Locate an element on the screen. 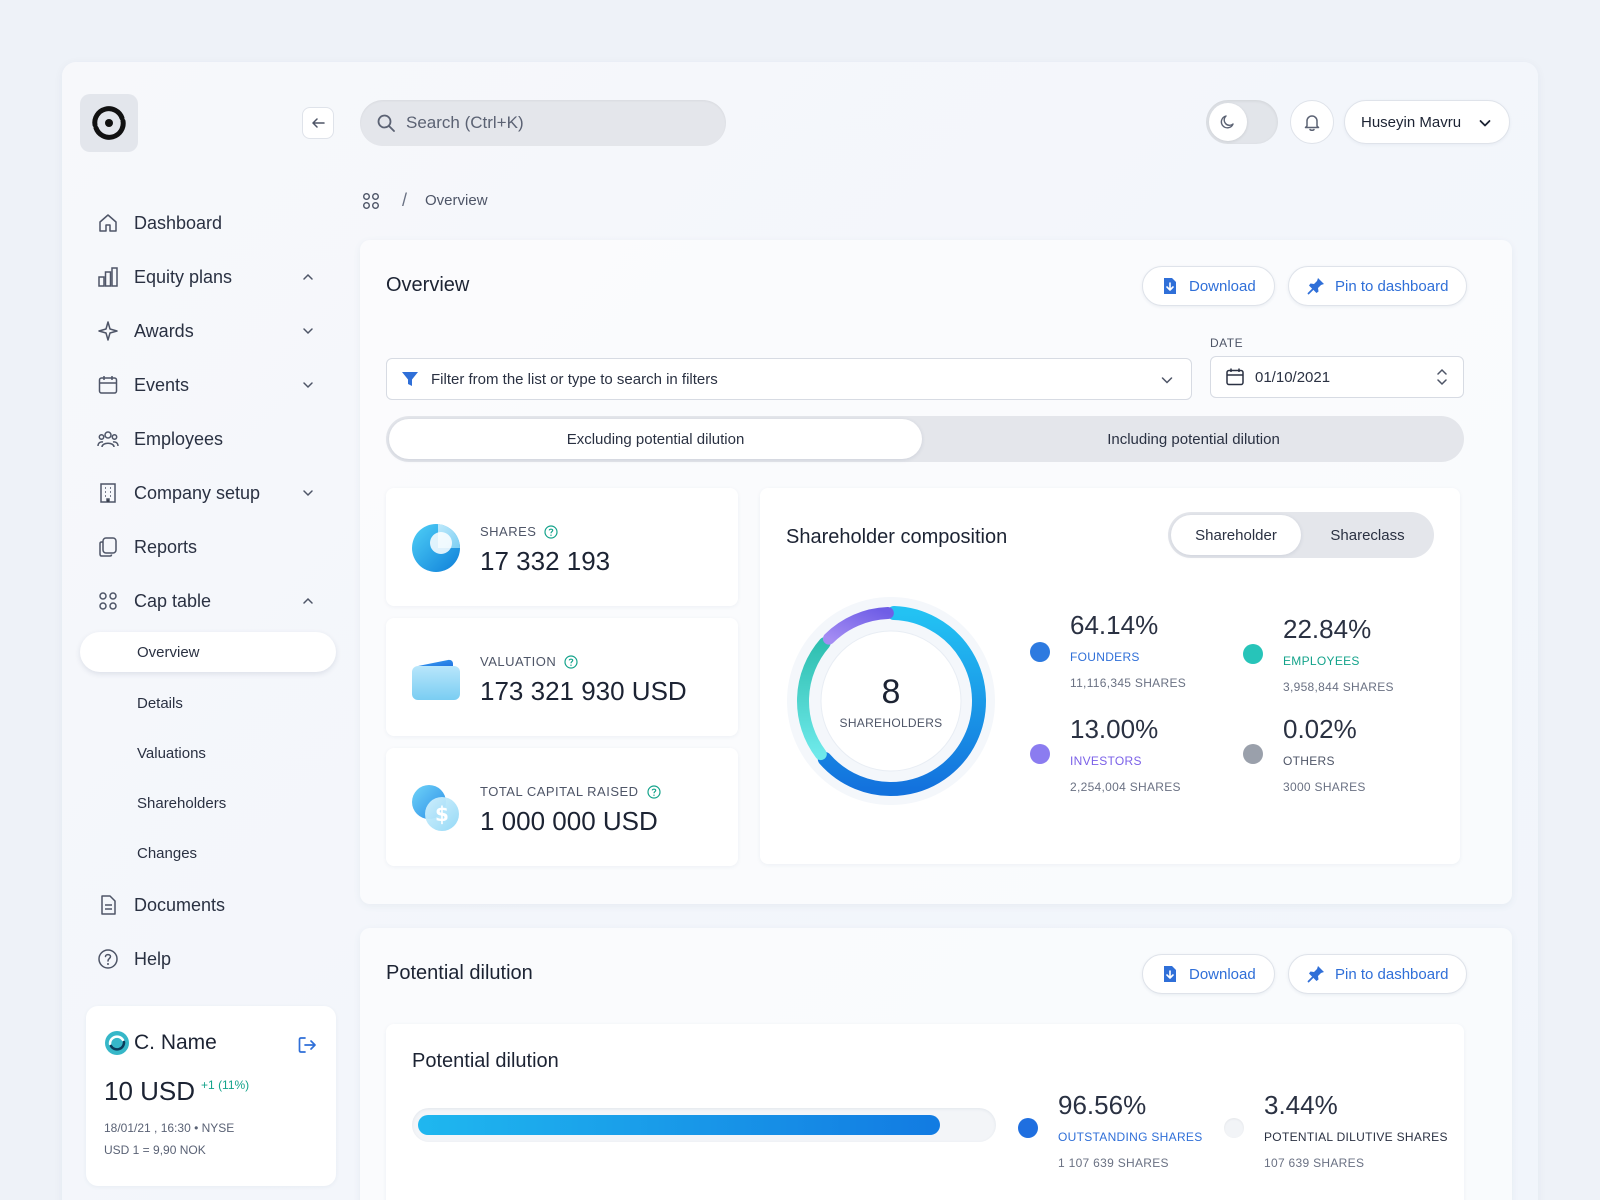 This screenshot has height=1200, width=1600. building-icon is located at coordinates (108, 493).